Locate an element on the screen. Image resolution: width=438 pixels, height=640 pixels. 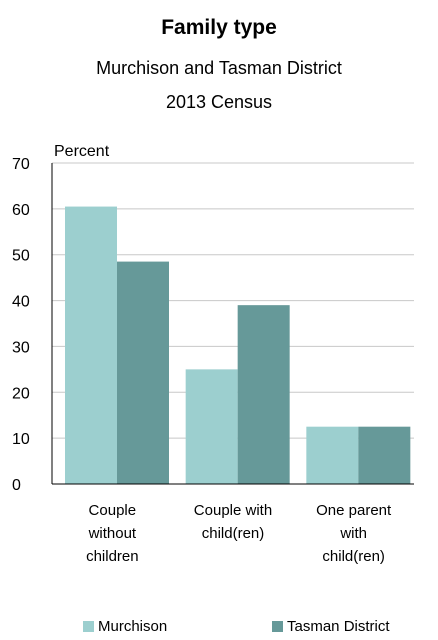
y-tick-label: 30 is located at coordinates (21, 347).